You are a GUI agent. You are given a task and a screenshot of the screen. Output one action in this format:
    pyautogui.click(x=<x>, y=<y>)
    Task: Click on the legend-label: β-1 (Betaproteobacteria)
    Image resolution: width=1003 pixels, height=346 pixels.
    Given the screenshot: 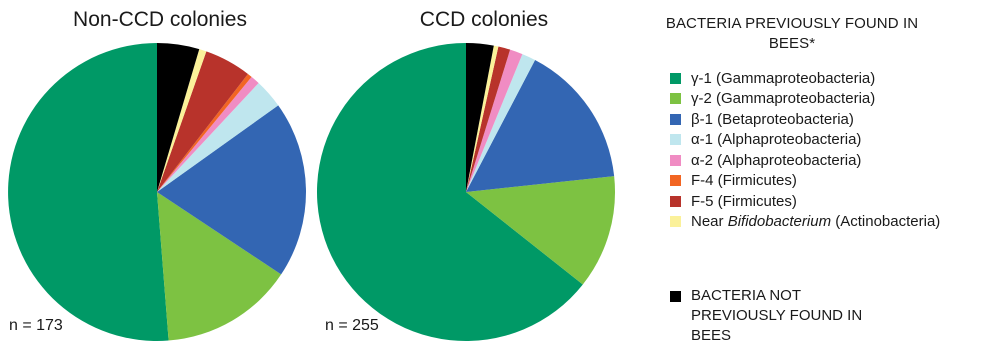 What is the action you would take?
    pyautogui.click(x=772, y=119)
    